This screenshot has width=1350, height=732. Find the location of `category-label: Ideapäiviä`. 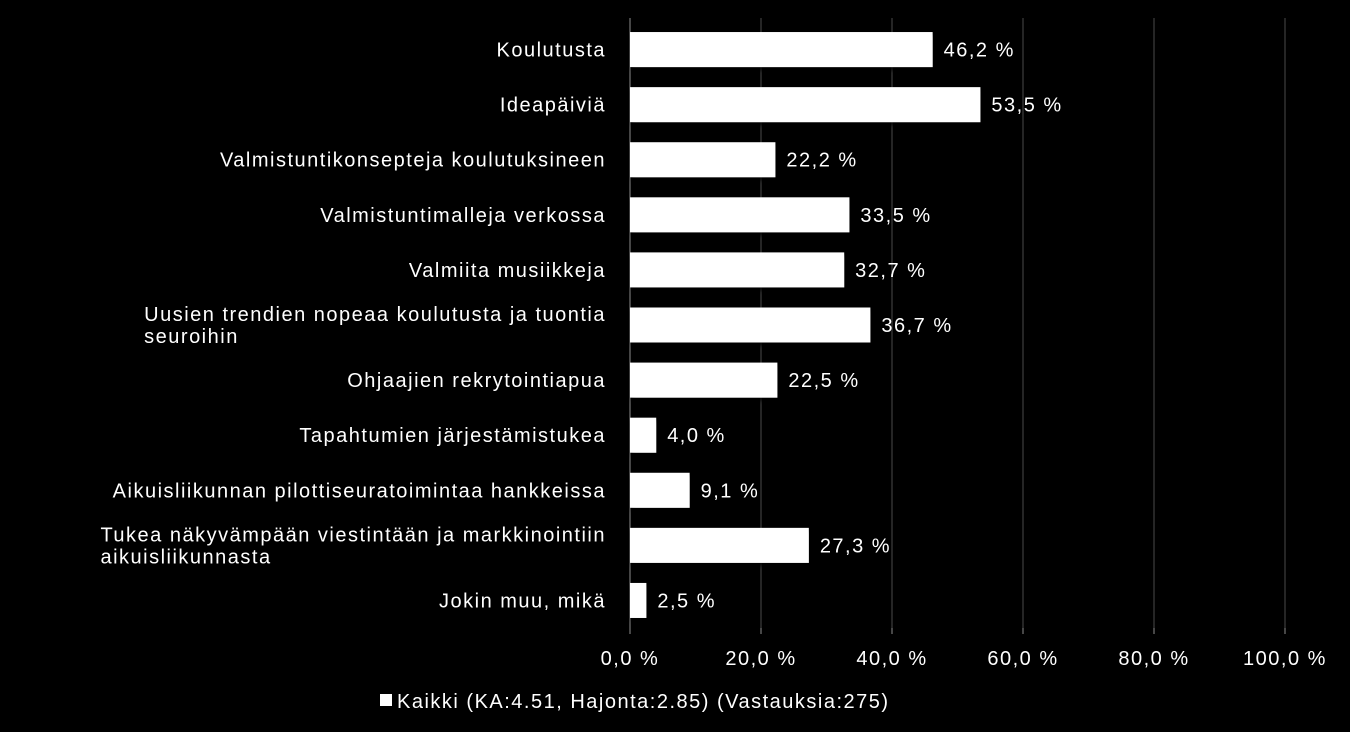

category-label: Ideapäiviä is located at coordinates (553, 106).